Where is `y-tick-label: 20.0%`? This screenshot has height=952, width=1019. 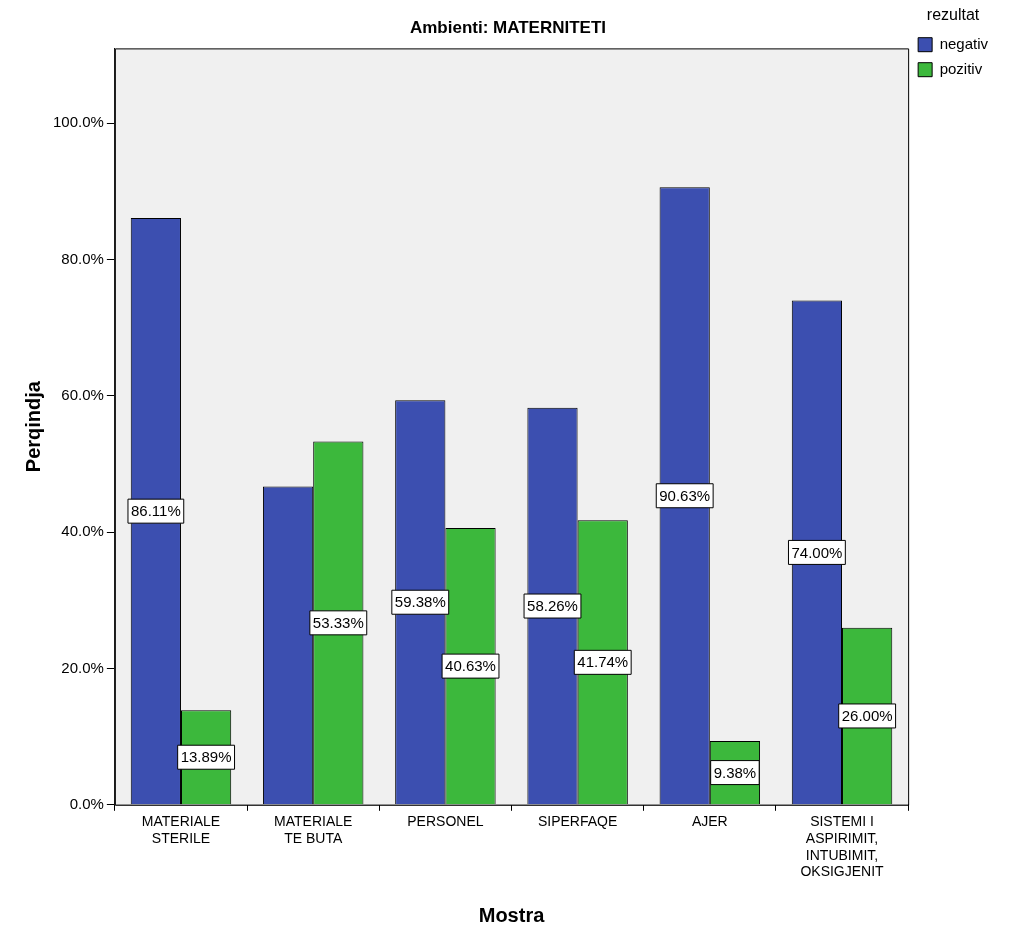 y-tick-label: 20.0% is located at coordinates (82, 667).